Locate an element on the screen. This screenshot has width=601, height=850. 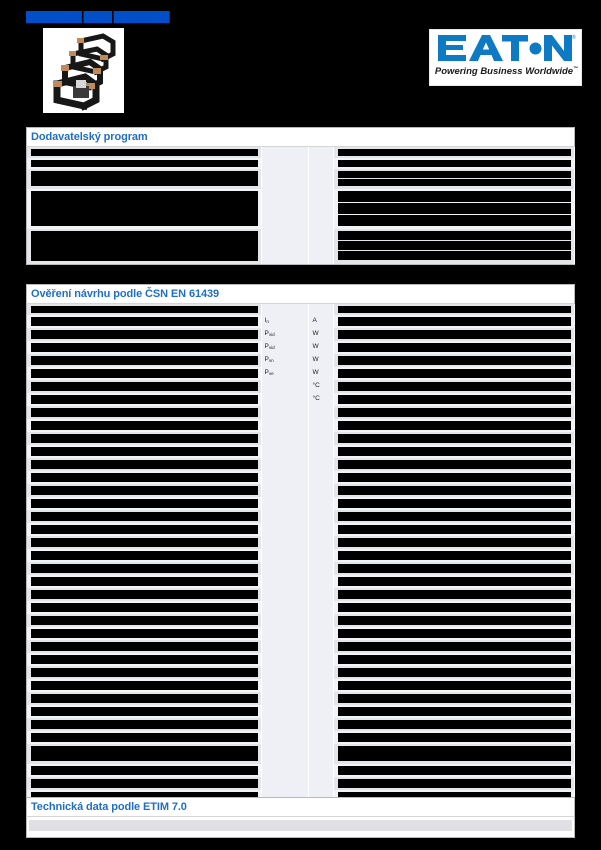
document-title: ████████ ████ ████████ is located at coordinates (97, 17).